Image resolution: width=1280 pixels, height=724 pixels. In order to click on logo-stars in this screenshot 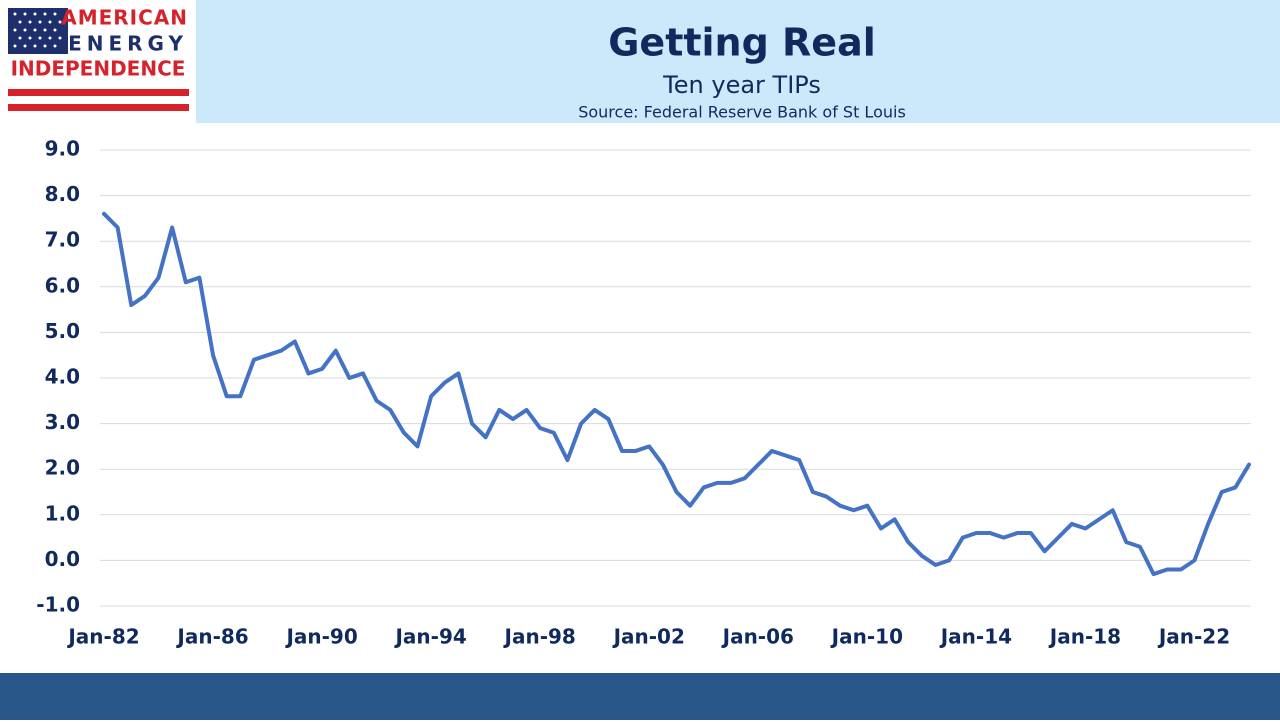, I will do `click(37, 30)`.